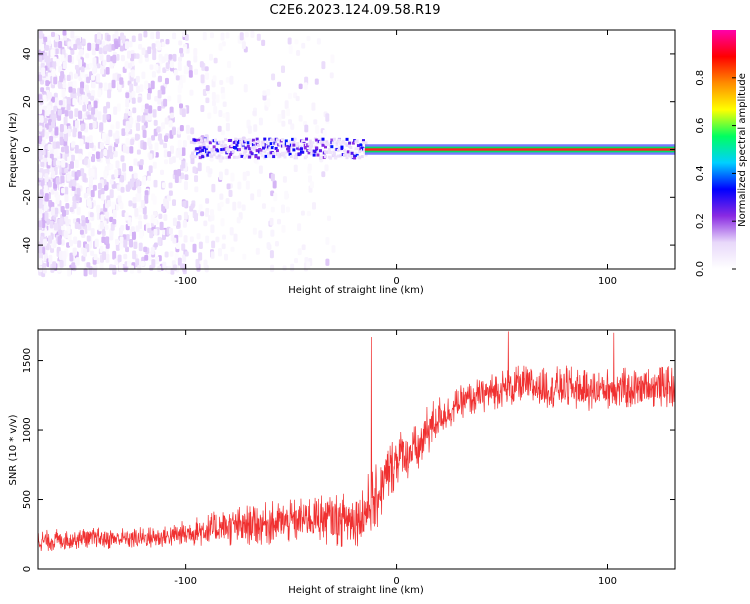  What do you see at coordinates (27, 499) in the screenshot?
I see `y-tick-label: 500` at bounding box center [27, 499].